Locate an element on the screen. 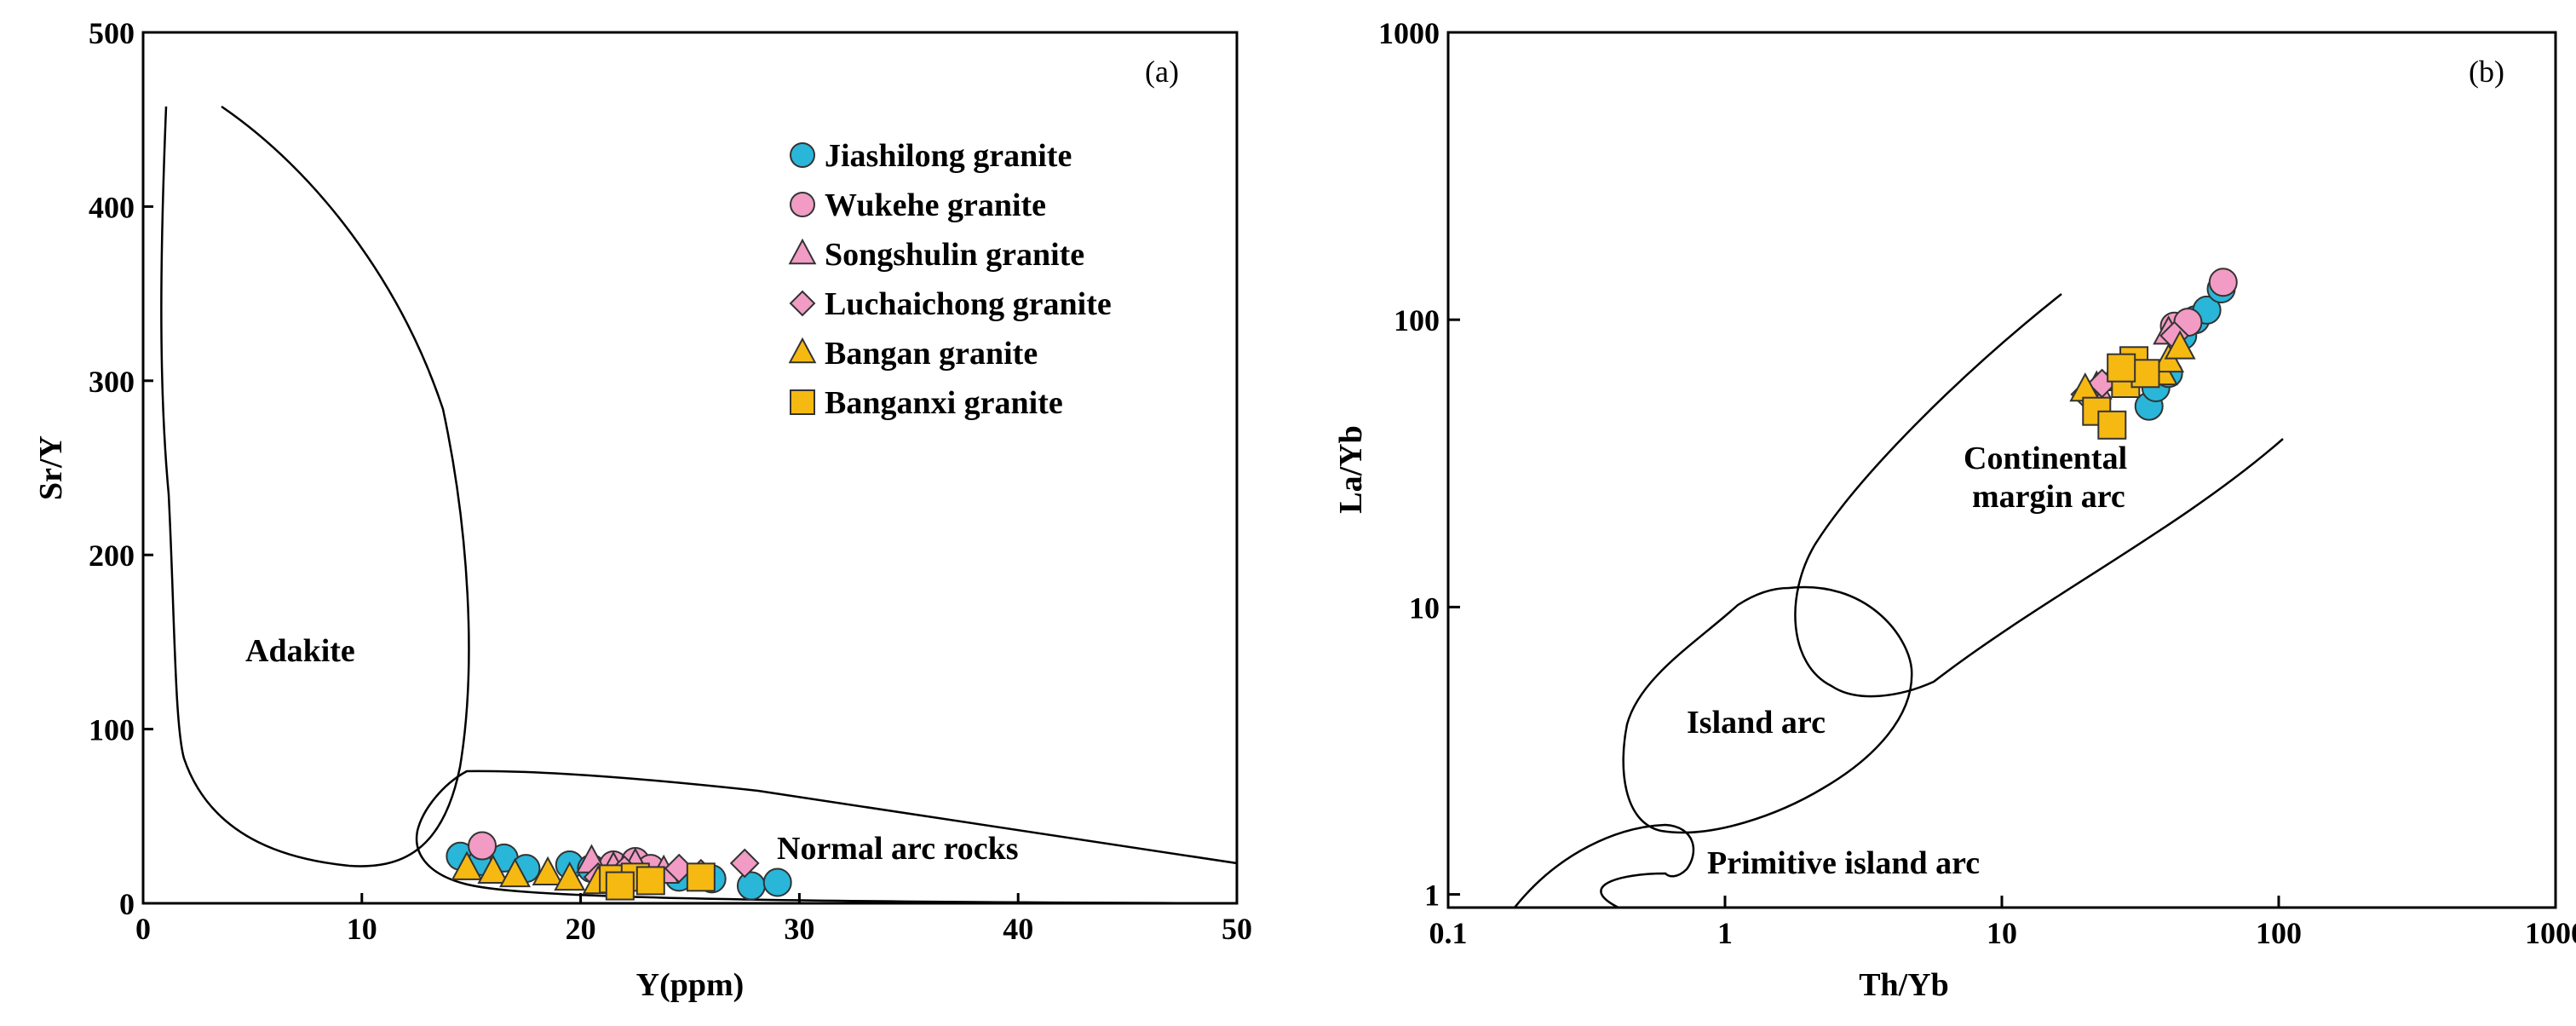 This screenshot has height=1026, width=2576. y-tick-label-b: 1000 is located at coordinates (1409, 33).